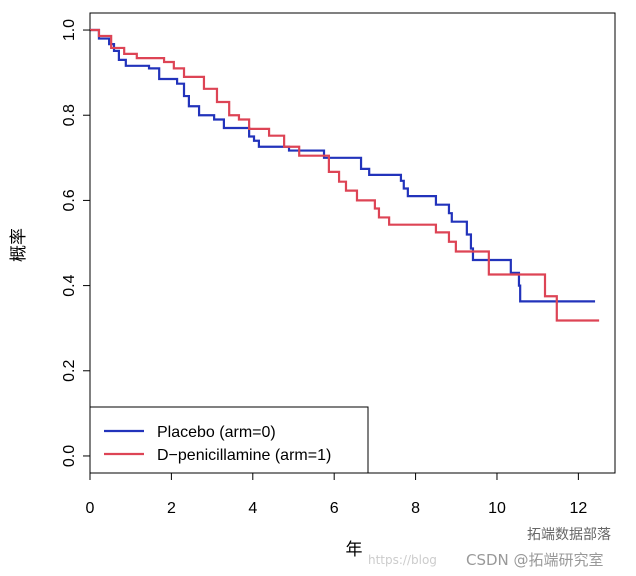 The image size is (636, 576). I want to click on x-axis-label: 年, so click(354, 550).